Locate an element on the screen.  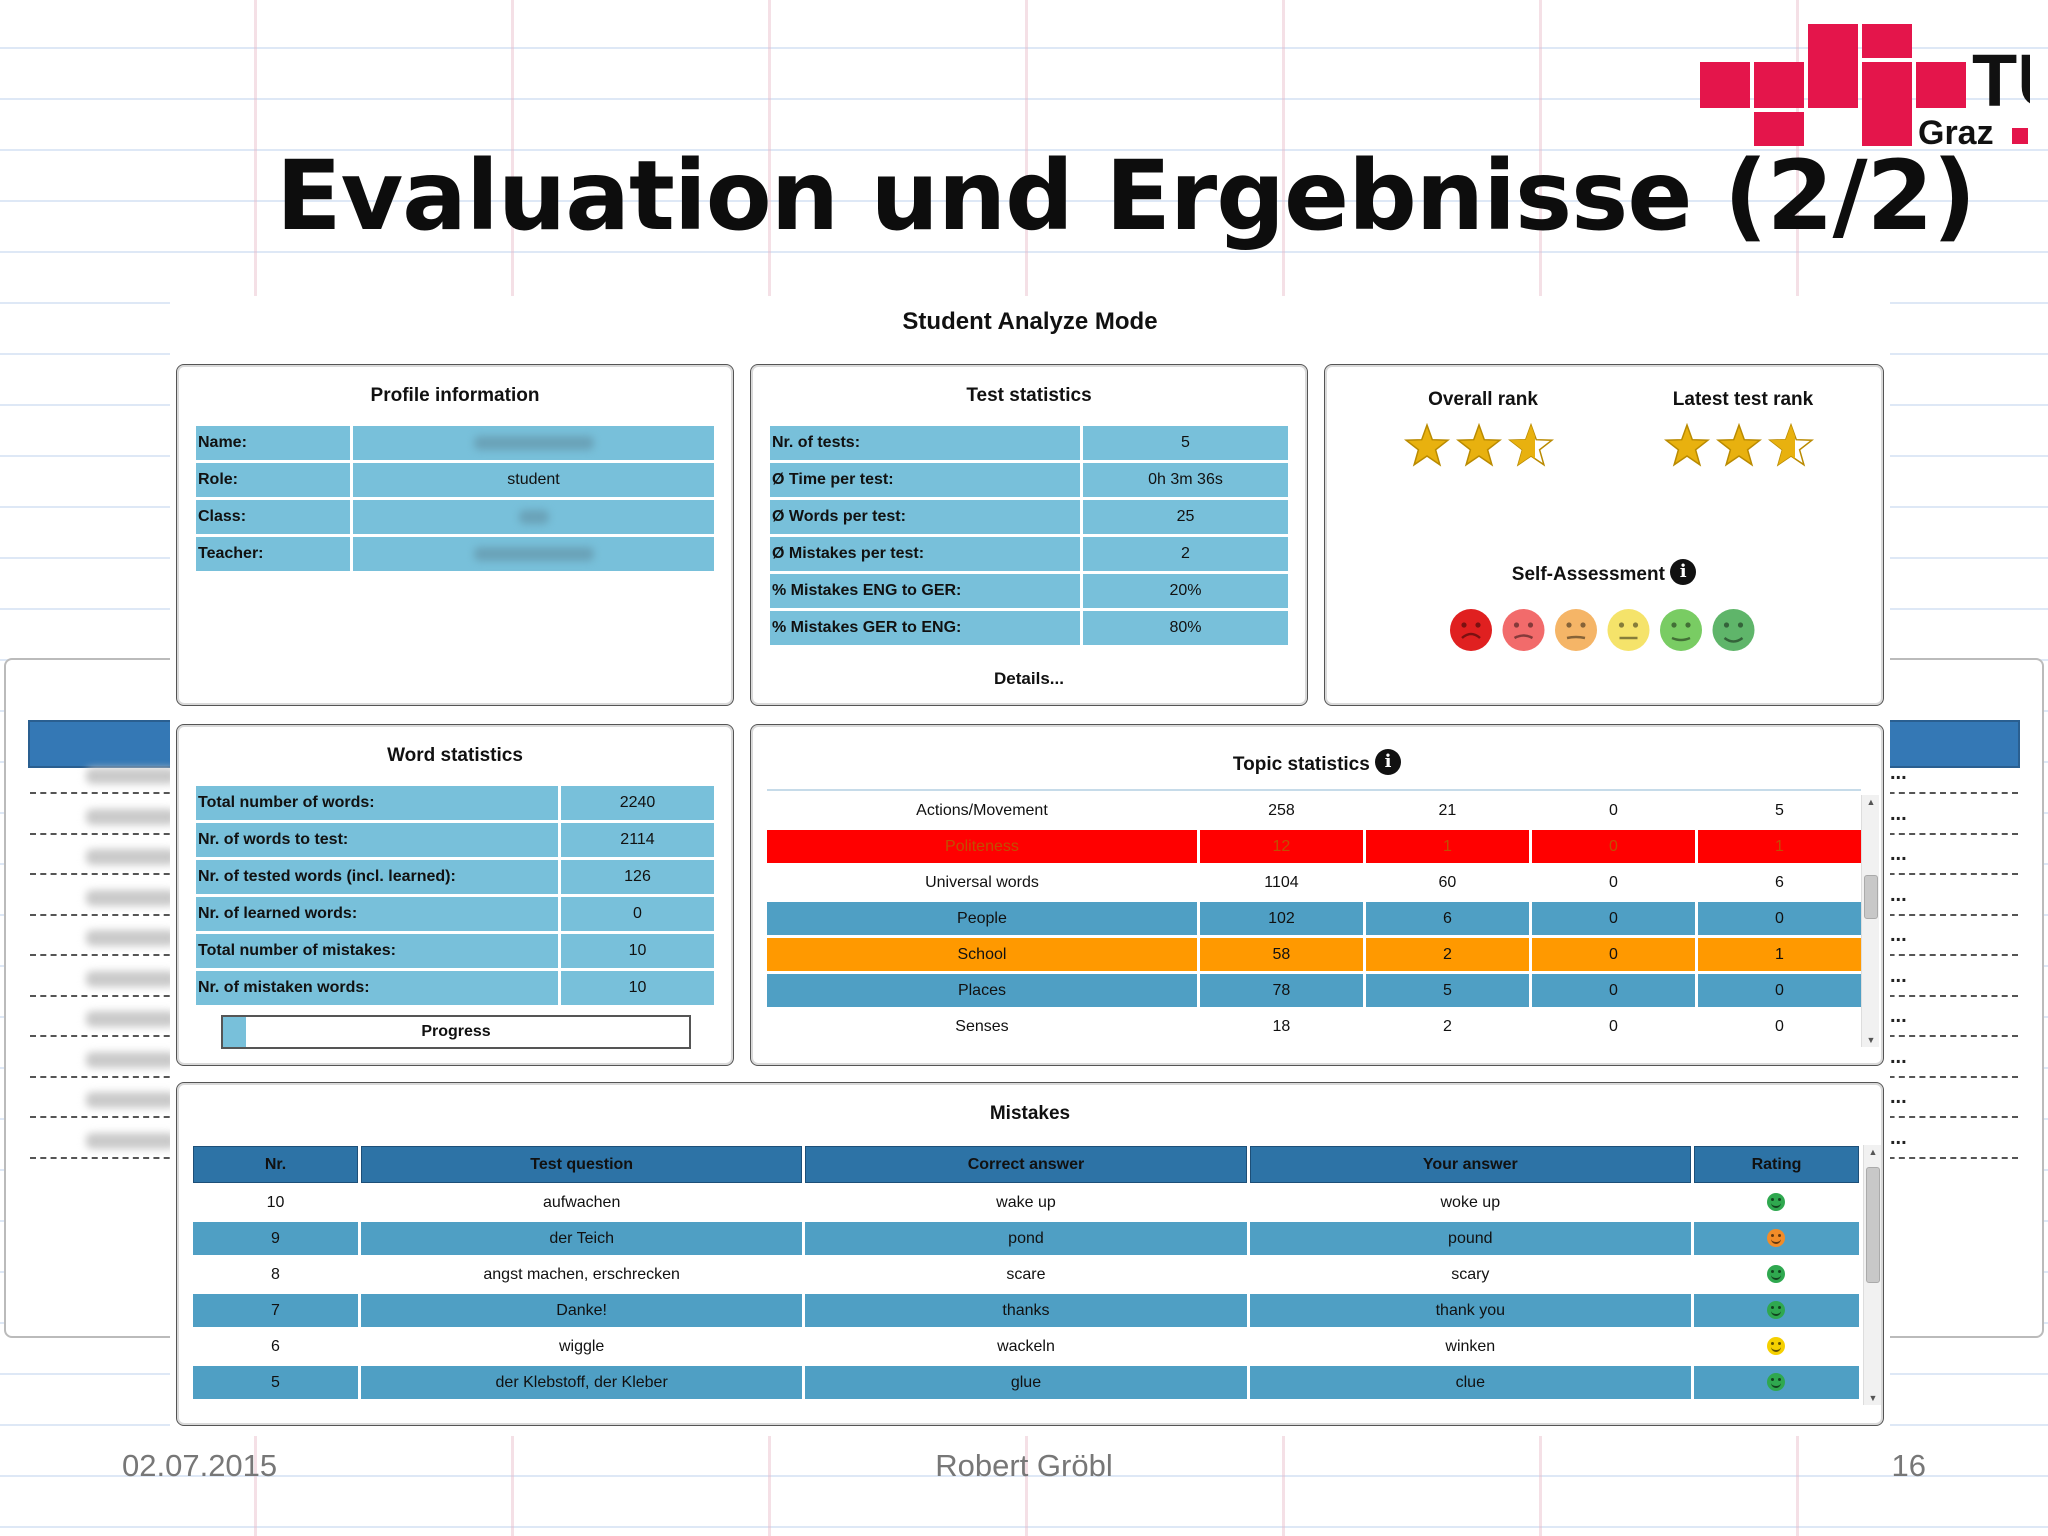
stat-row: Ø Mistakes per test: 2 is located at coordinates (1029, 554).